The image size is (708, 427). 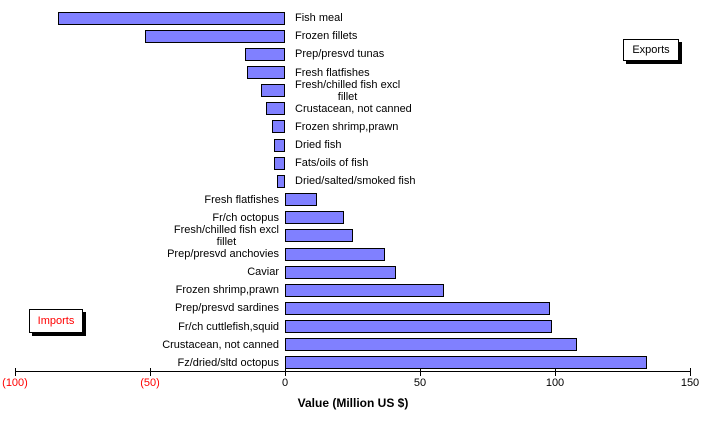 I want to click on tick-label: (100), so click(x=15, y=383).